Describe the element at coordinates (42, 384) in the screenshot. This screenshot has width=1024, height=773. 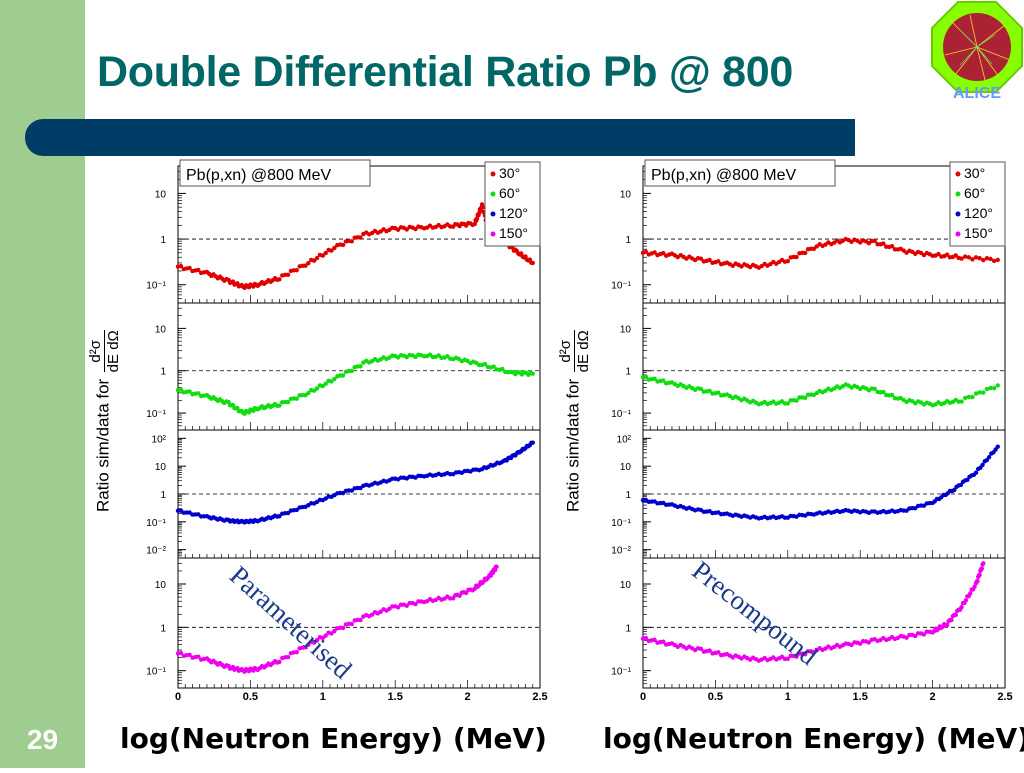
I see `slide-sidebar: 29` at that location.